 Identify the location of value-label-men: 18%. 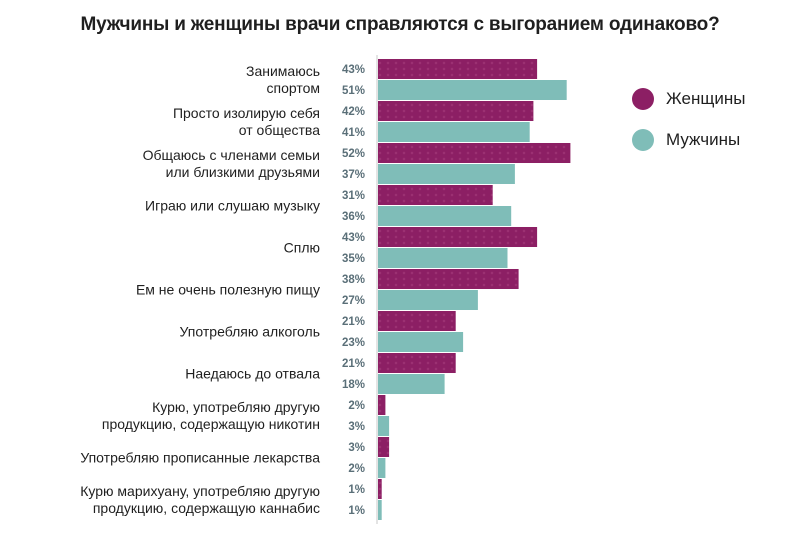
(353, 385).